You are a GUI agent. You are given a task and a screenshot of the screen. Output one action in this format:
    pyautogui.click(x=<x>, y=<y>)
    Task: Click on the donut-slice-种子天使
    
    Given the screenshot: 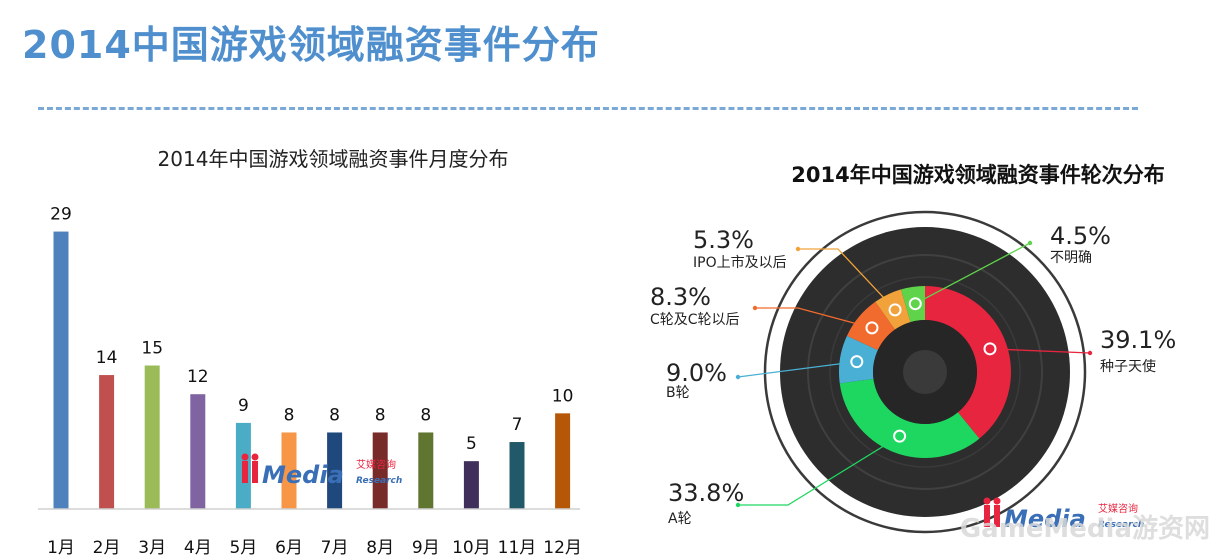 What is the action you would take?
    pyautogui.click(x=968, y=362)
    